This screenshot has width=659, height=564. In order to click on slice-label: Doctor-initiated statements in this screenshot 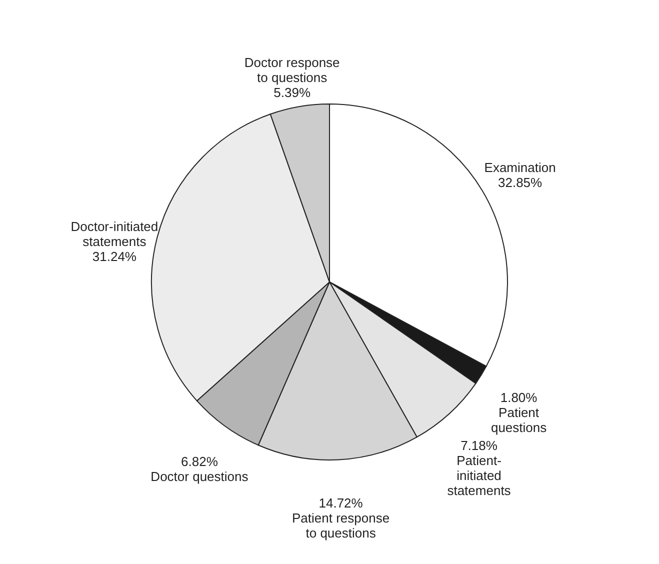, I will do `click(114, 233)`.